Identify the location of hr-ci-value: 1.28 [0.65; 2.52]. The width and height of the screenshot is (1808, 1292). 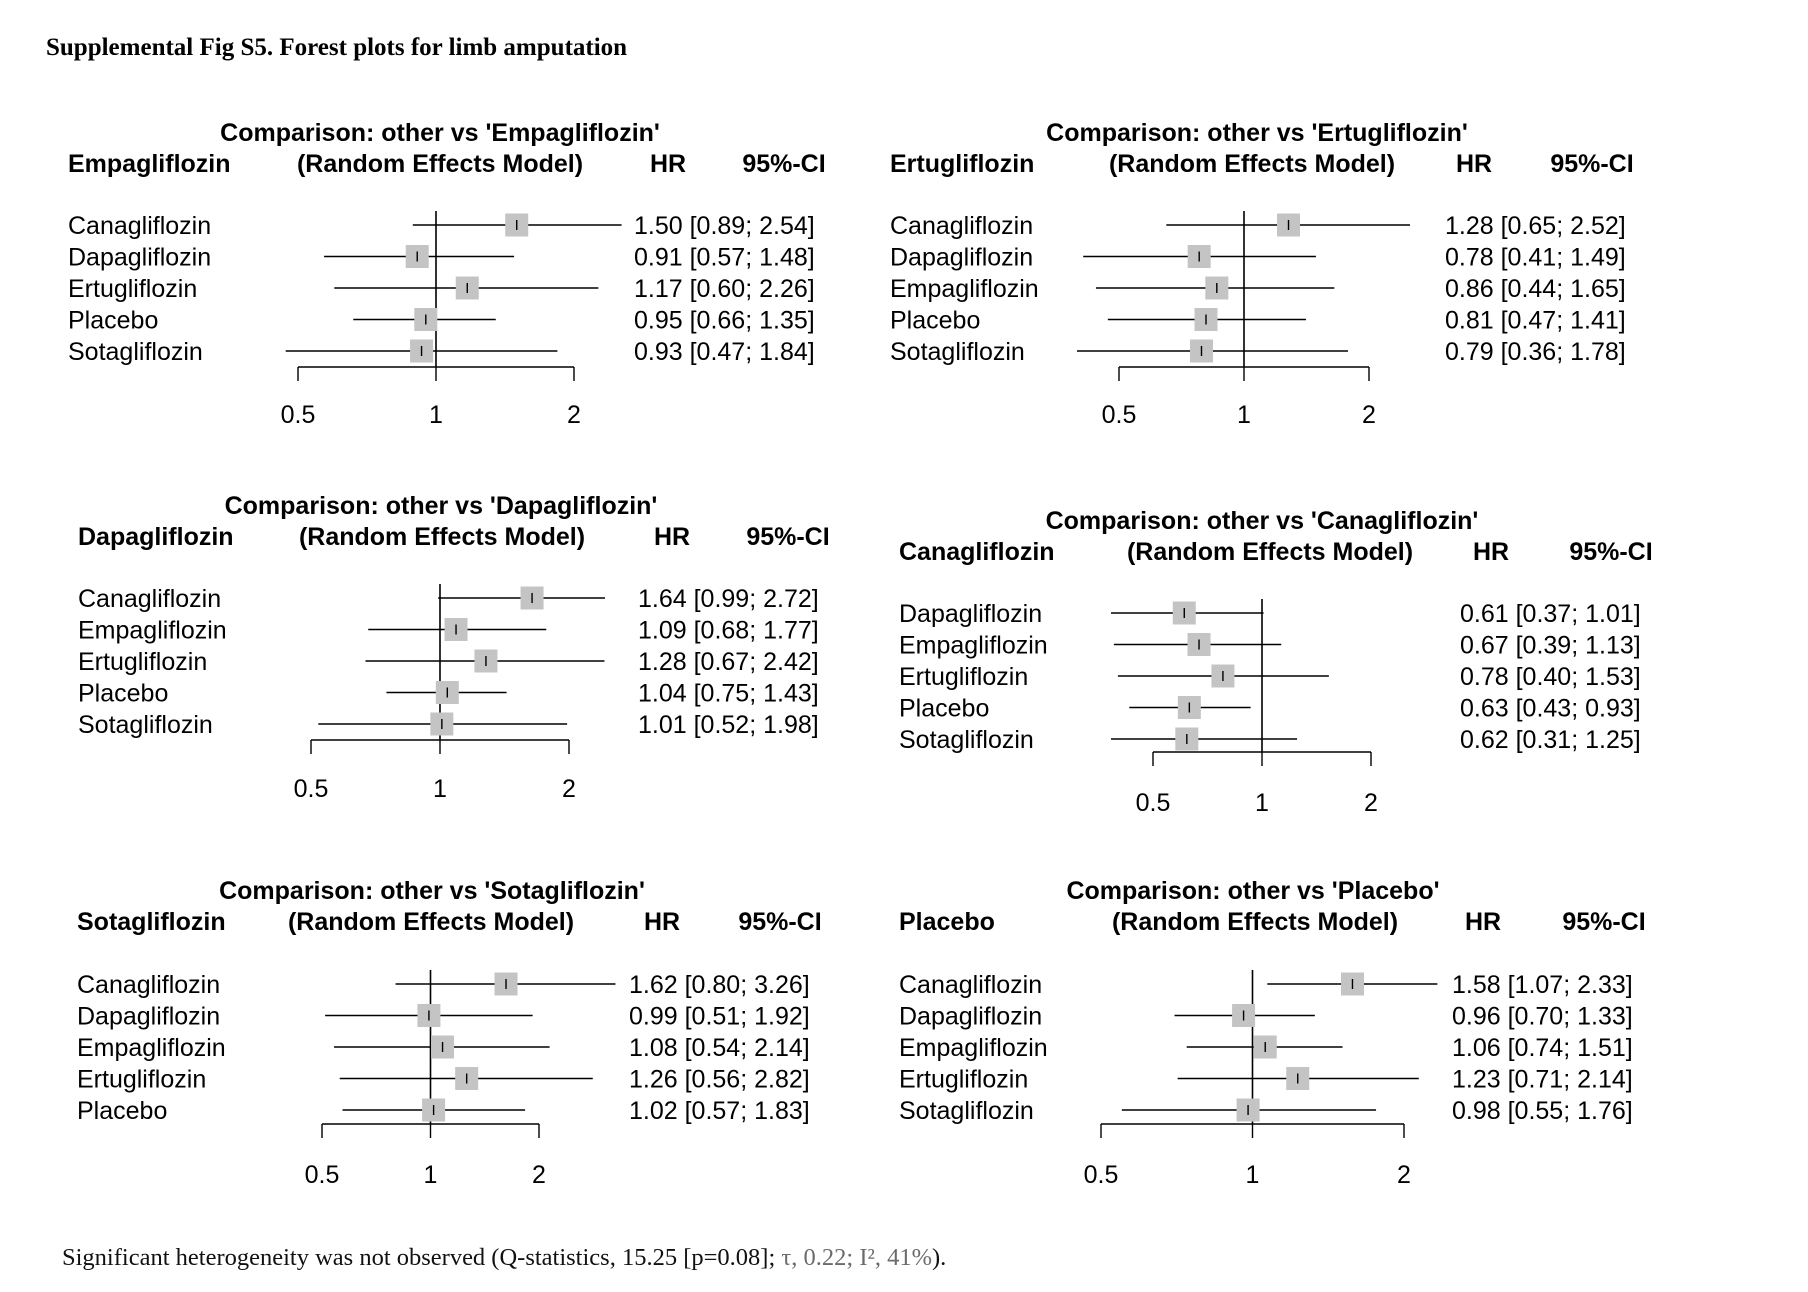
(1535, 226).